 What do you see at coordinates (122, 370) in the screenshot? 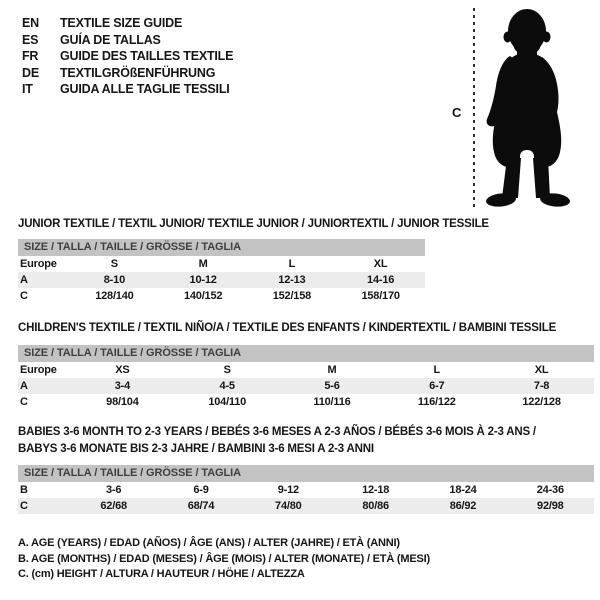
I see `size-cell: XS` at bounding box center [122, 370].